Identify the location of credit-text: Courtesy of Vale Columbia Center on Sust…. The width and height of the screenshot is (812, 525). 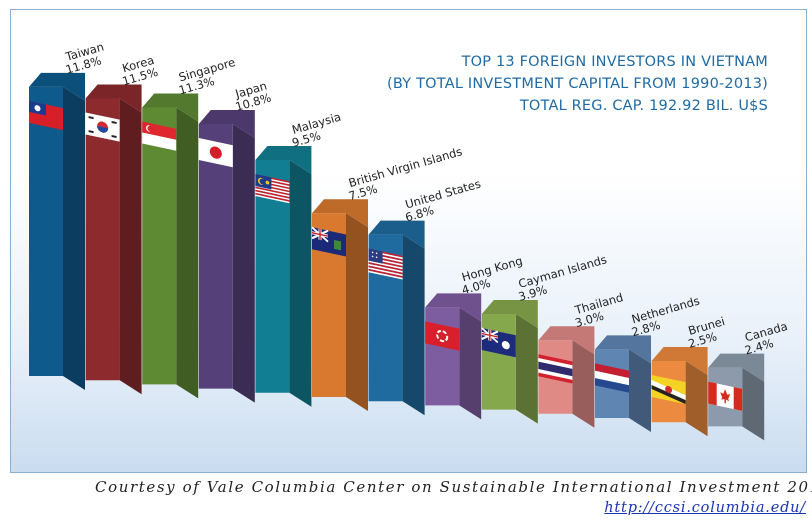
(453, 487).